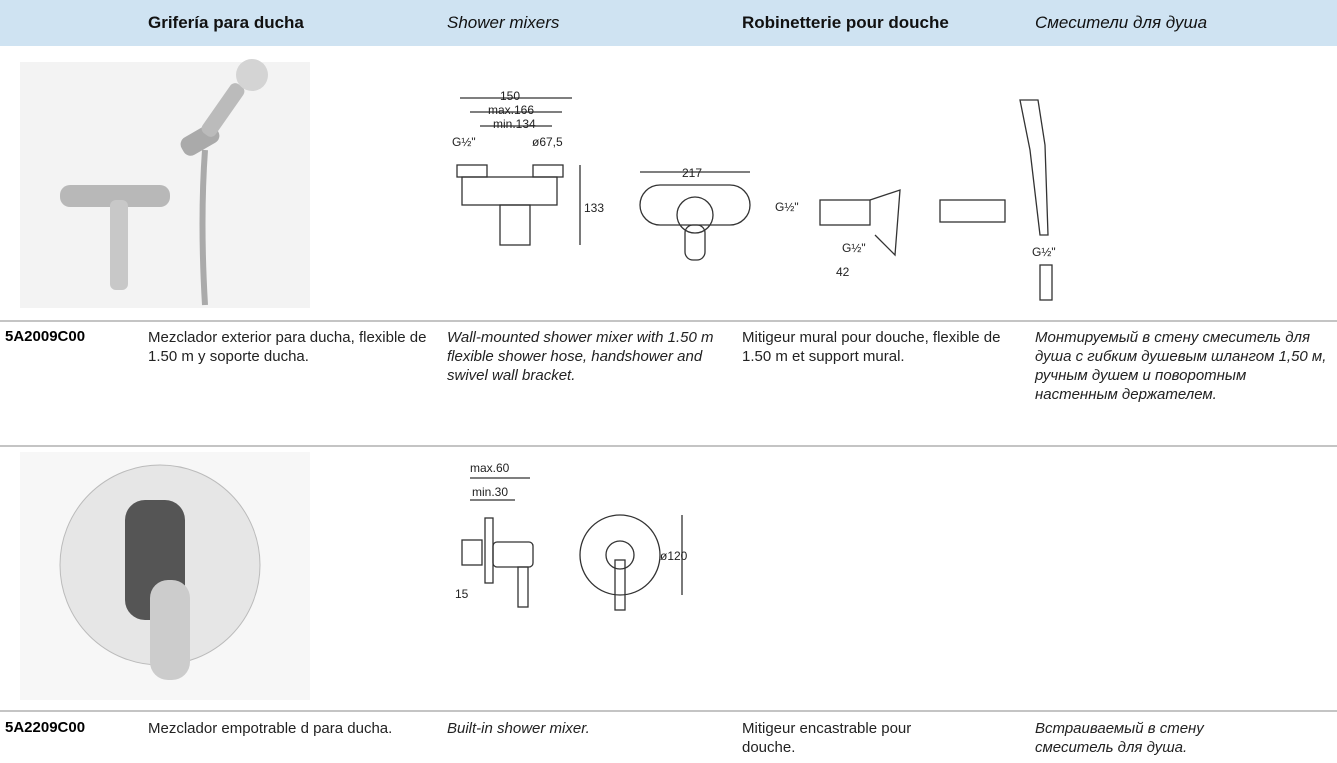  Describe the element at coordinates (160, 572) in the screenshot. I see `photo-builtin` at that location.